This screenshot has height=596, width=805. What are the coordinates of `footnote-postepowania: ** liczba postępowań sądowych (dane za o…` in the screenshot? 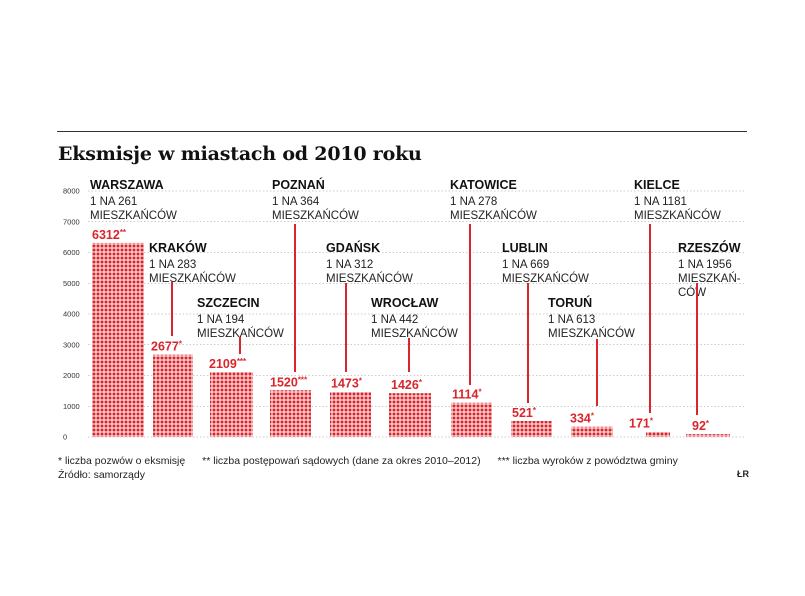 It's located at (341, 461).